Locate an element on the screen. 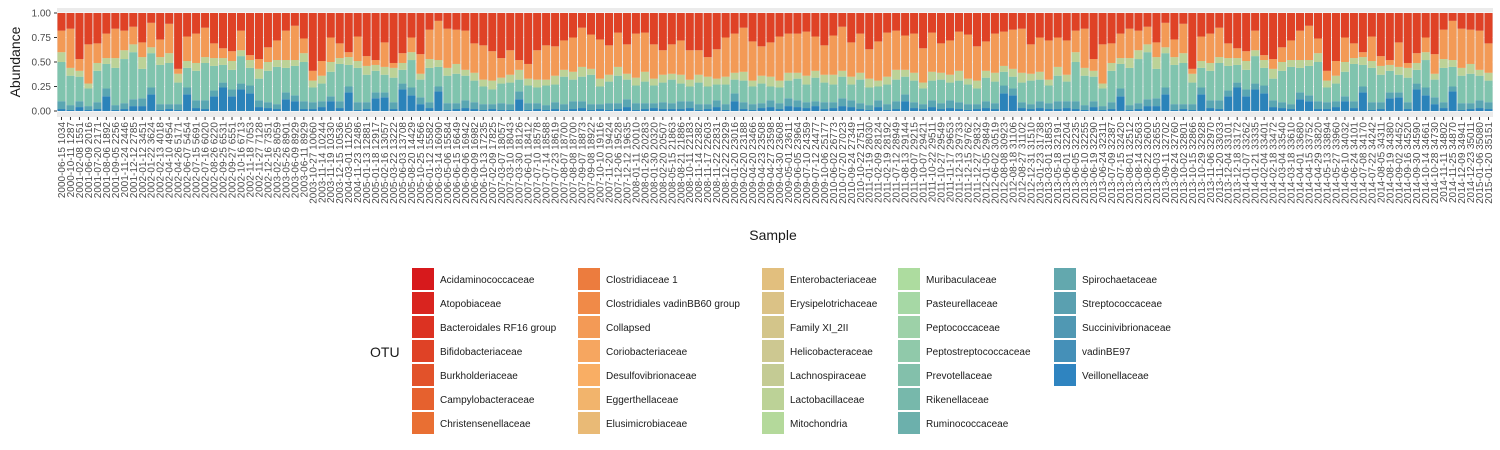 The image size is (1500, 450). x-tick-label: 2011-02-19 28192 is located at coordinates (888, 162).